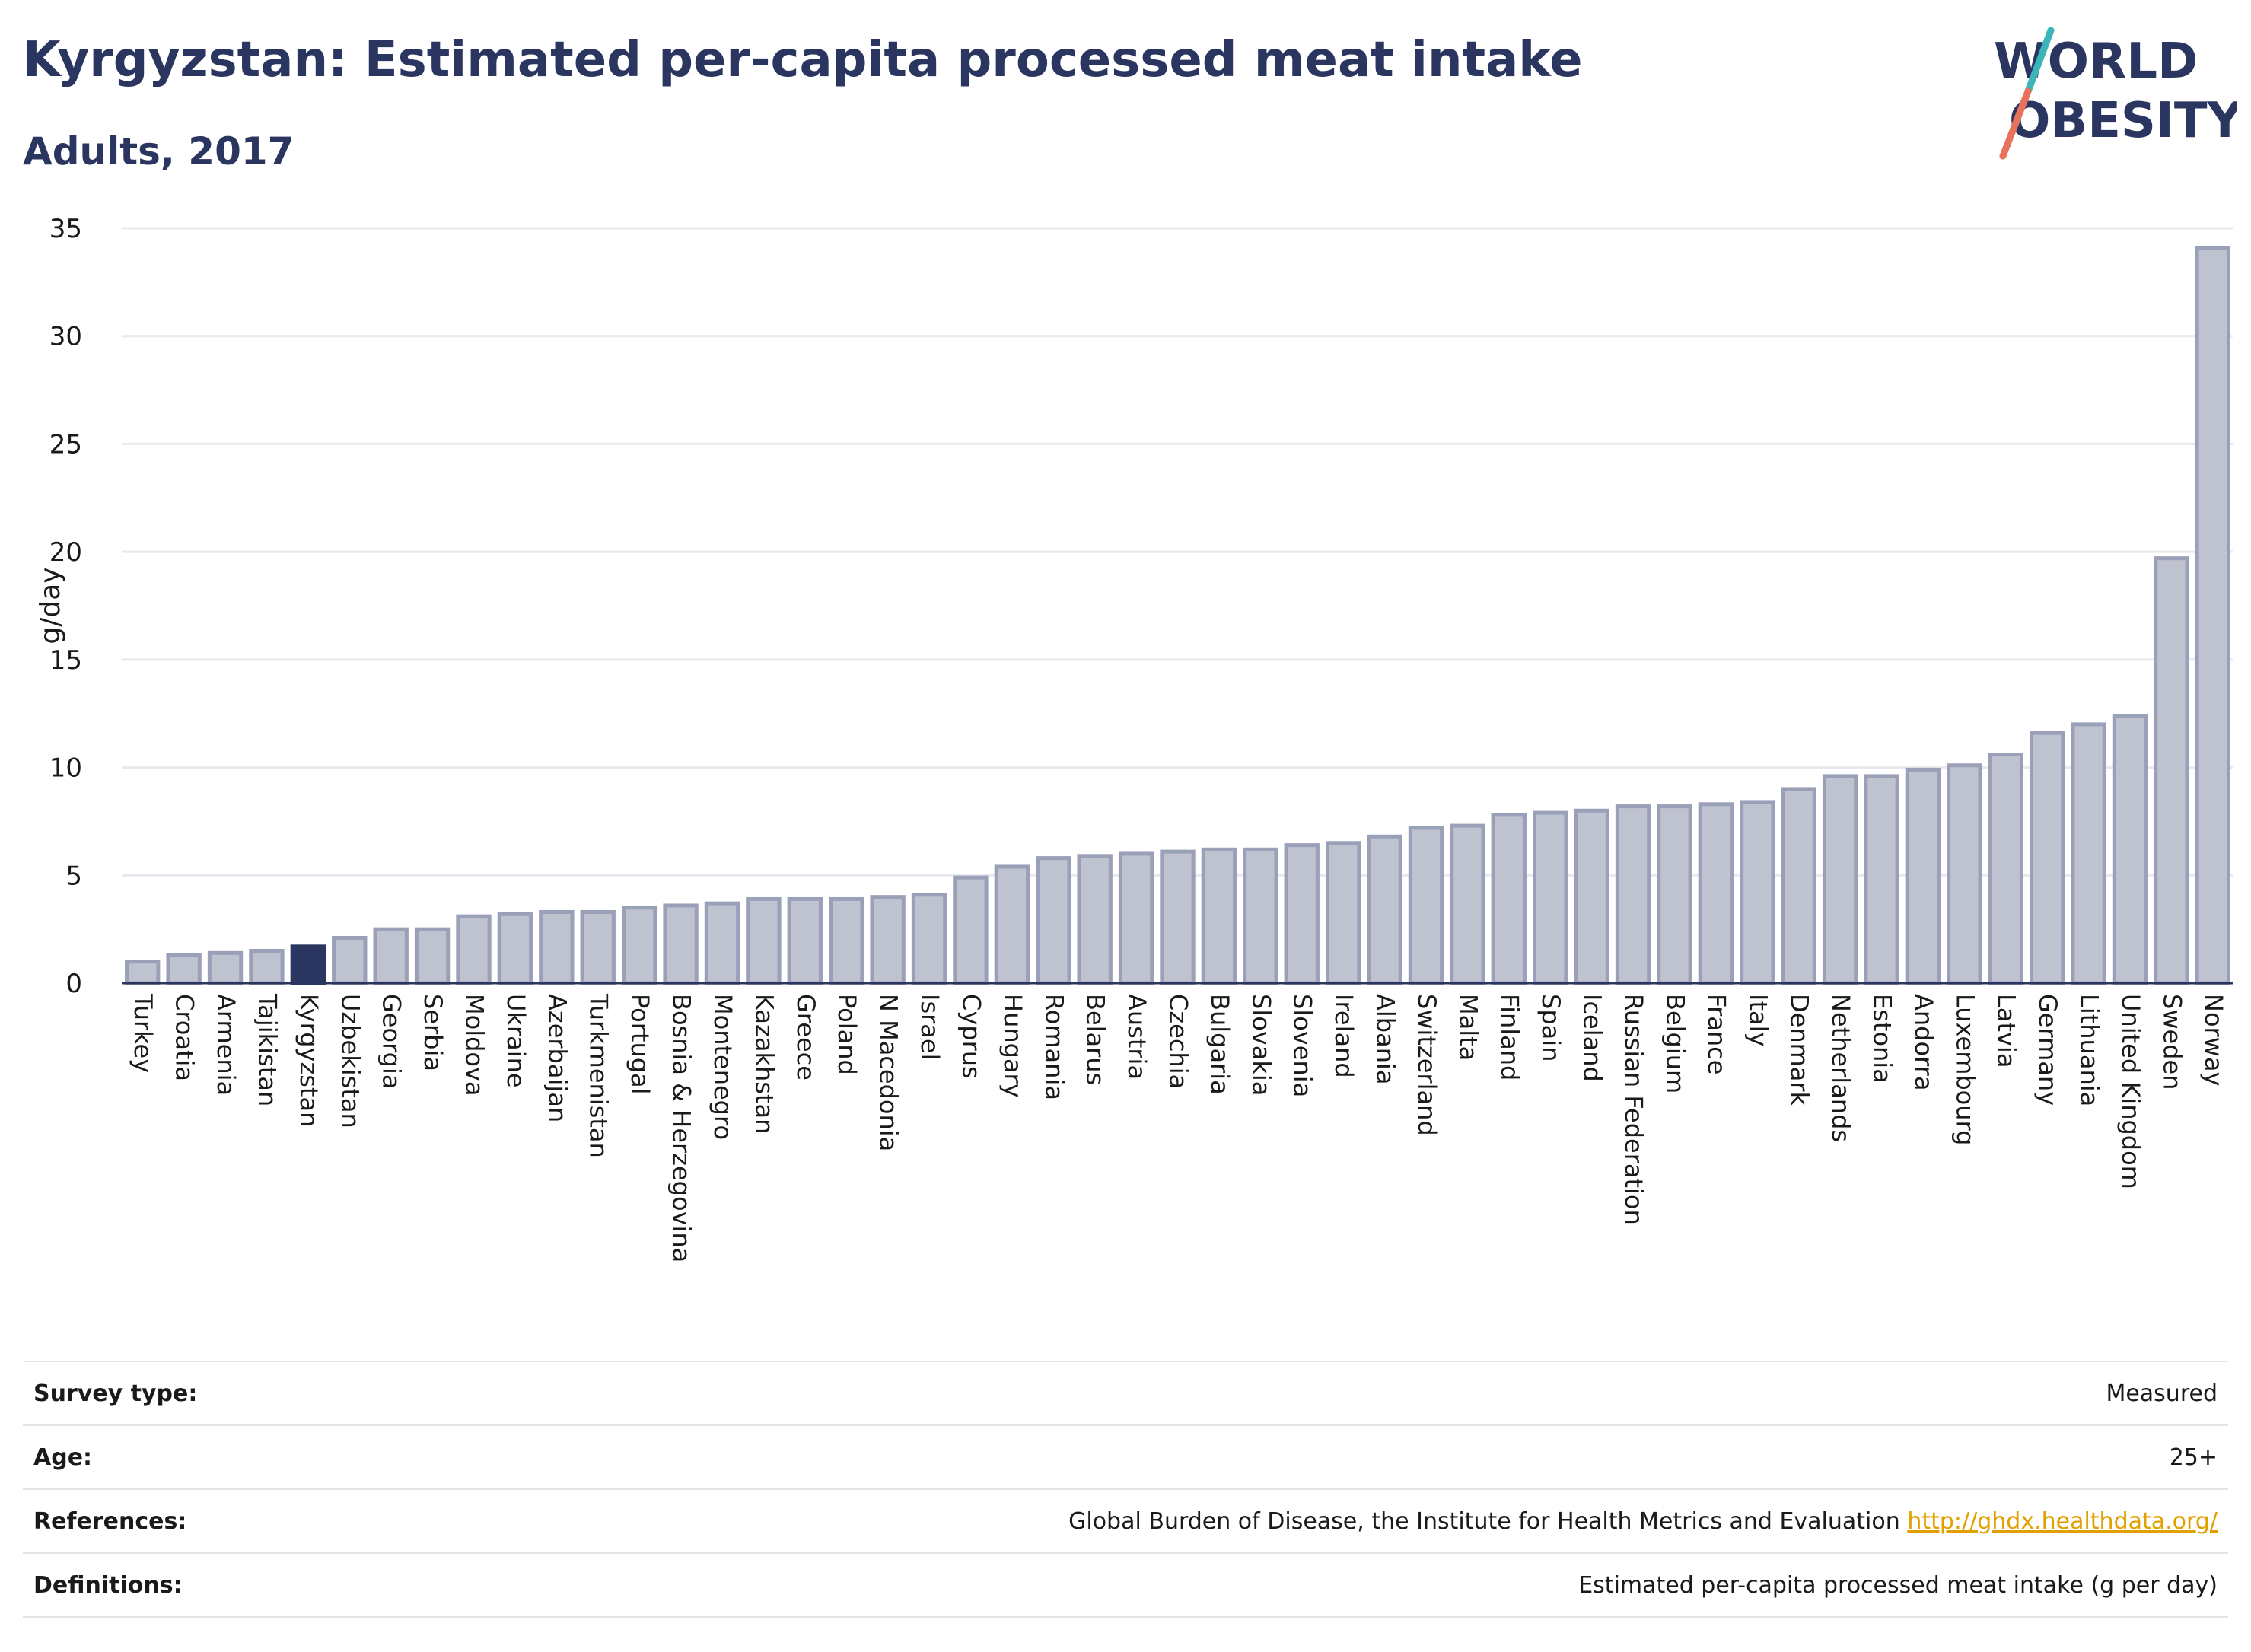 The image size is (2251, 1652). I want to click on x-tick-label: Greece, so click(805, 1037).